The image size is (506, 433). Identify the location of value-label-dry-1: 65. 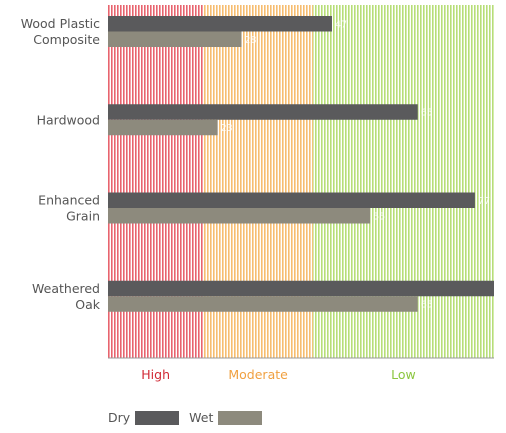
(427, 113).